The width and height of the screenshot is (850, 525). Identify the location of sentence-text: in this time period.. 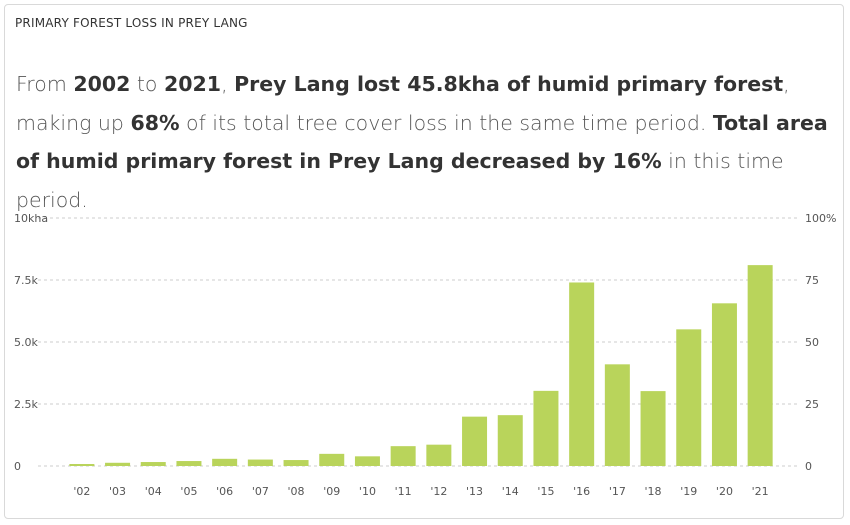
(400, 180).